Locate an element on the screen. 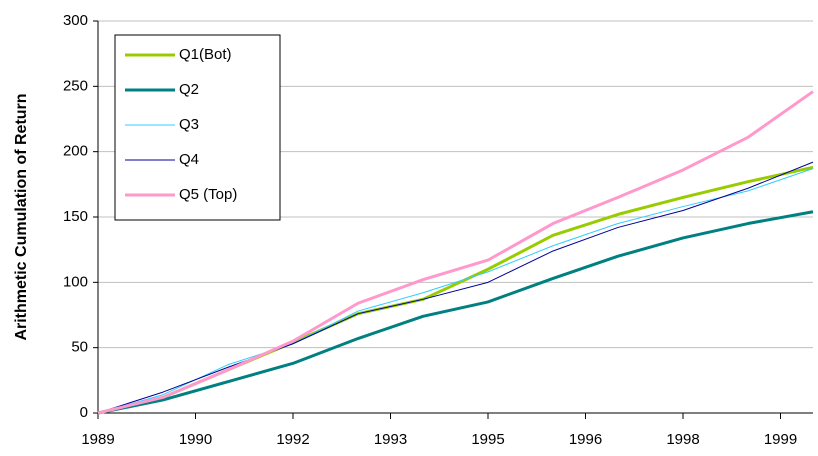 This screenshot has width=818, height=456. legend-label: Q1(Bot) is located at coordinates (205, 54).